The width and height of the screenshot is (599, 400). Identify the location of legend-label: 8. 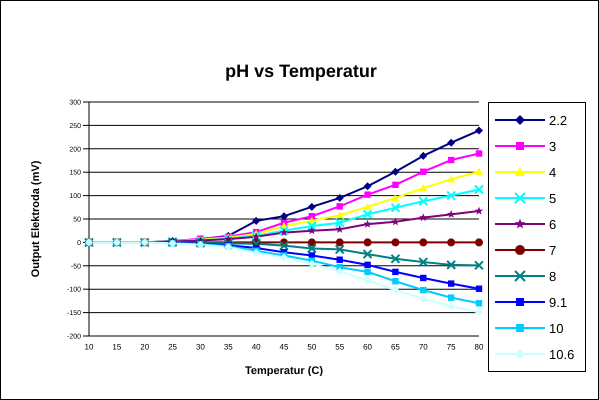
(552, 276).